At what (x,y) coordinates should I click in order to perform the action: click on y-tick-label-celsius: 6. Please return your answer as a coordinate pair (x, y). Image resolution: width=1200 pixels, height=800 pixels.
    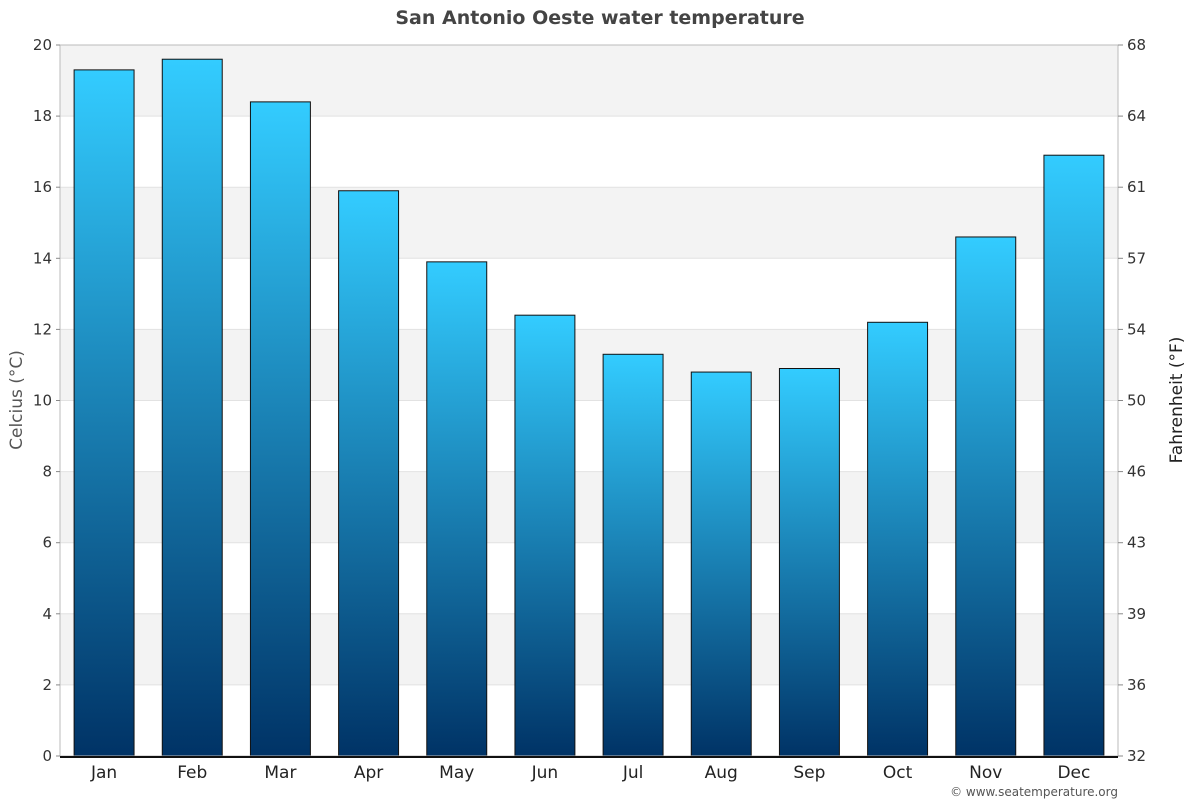
    Looking at the image, I should click on (47, 543).